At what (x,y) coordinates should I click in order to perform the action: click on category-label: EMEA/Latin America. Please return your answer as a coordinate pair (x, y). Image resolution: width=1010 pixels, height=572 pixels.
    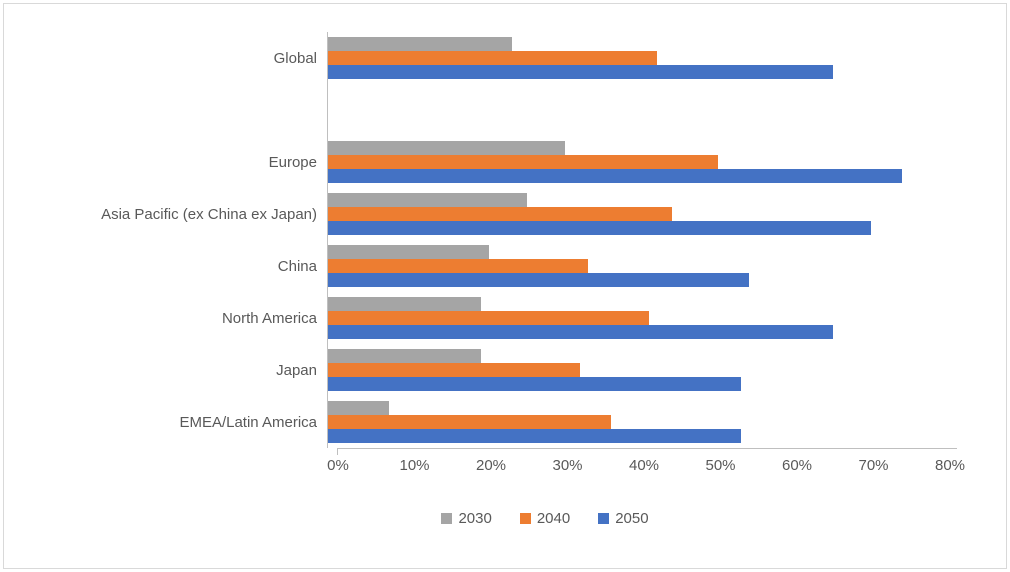
    Looking at the image, I should click on (248, 422).